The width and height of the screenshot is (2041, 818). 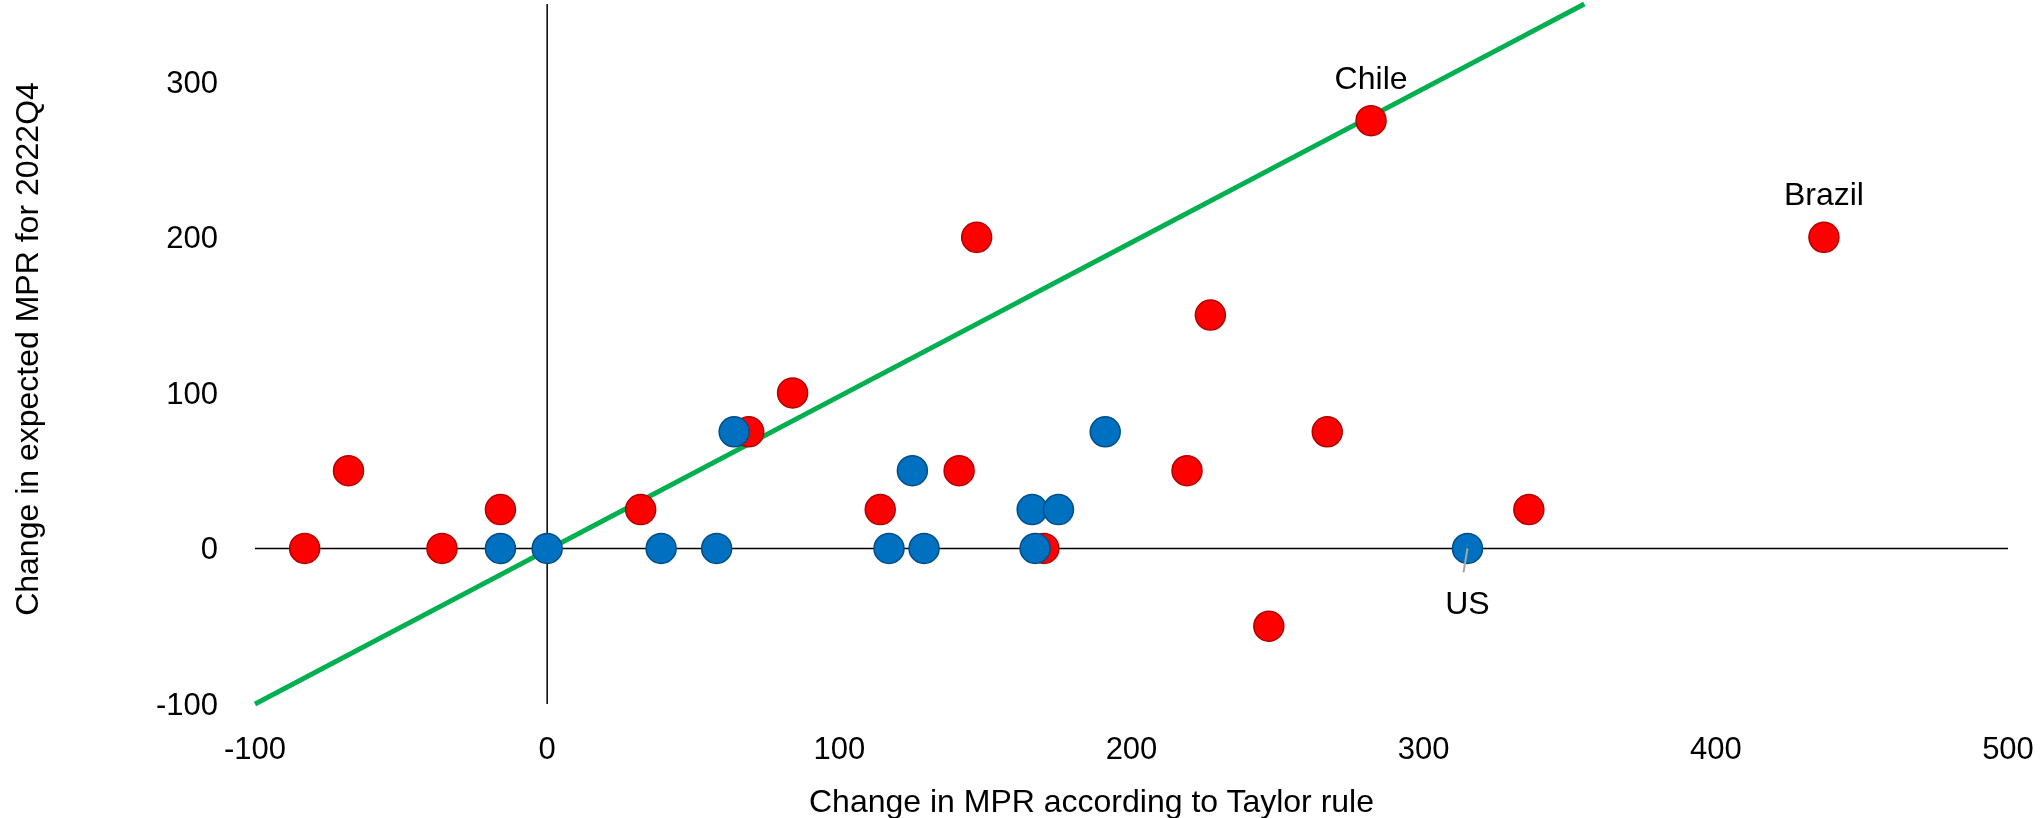 I want to click on annotation: US, so click(x=1467, y=603).